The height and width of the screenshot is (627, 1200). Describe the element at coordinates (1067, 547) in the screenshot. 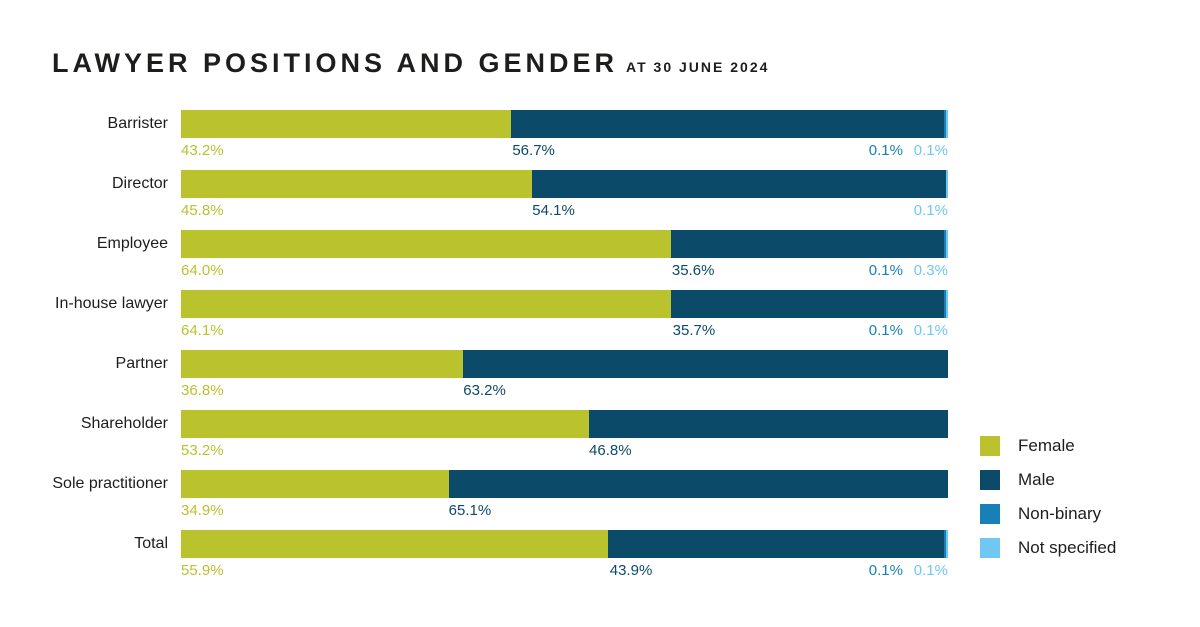

I see `legend-label: Not specified` at that location.